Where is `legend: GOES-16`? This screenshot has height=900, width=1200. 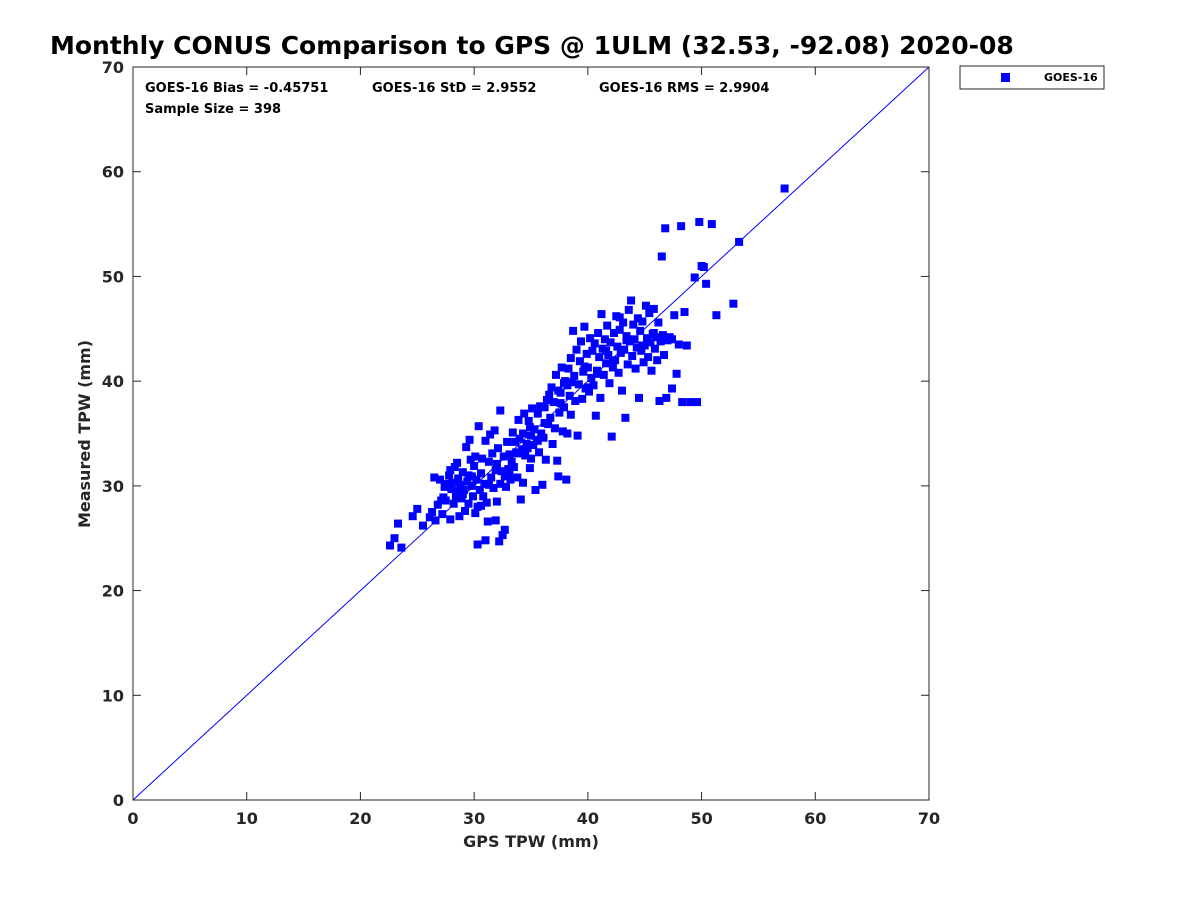 legend: GOES-16 is located at coordinates (1032, 77).